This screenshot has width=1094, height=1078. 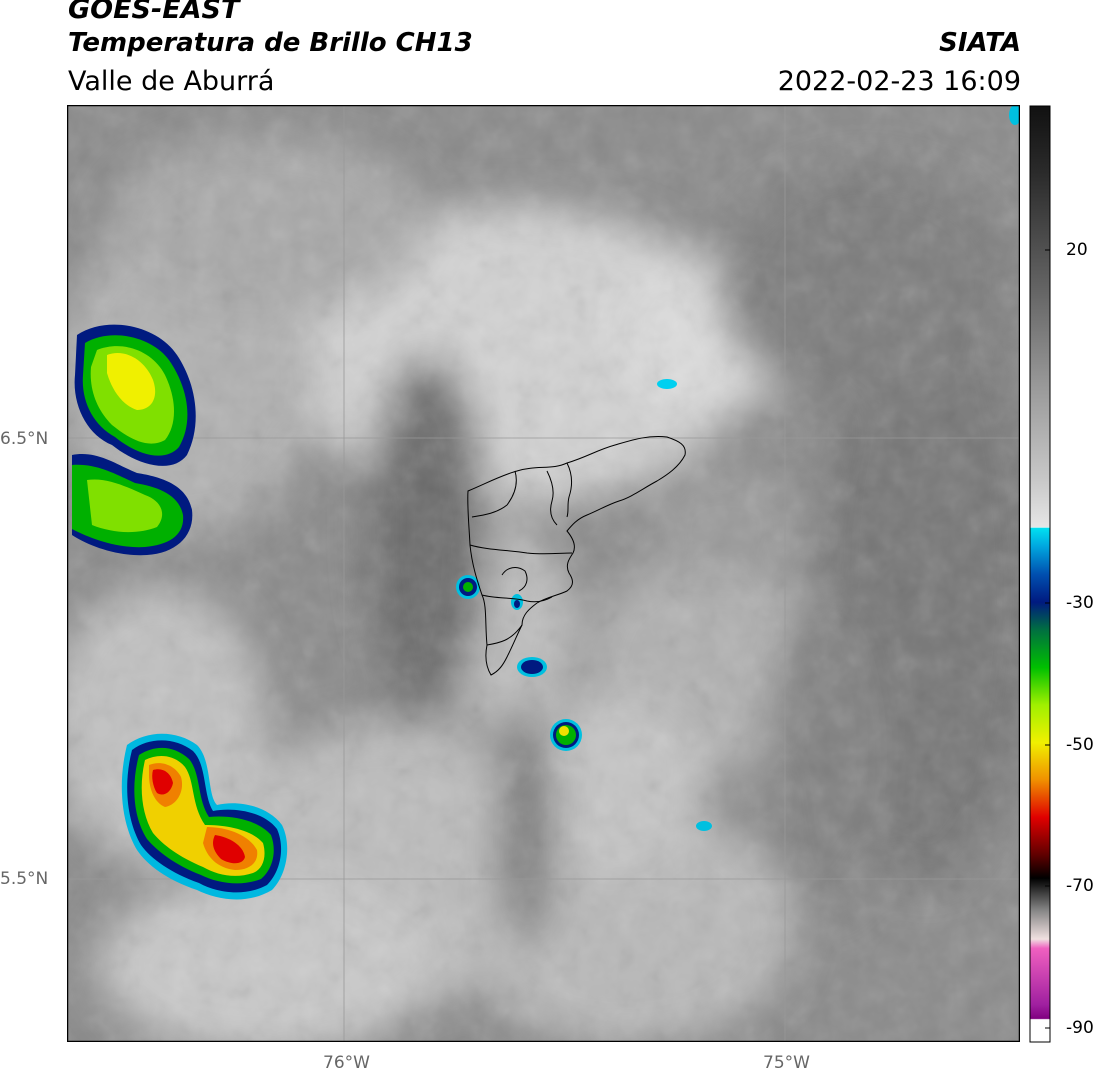 I want to click on municipal-boundaries, so click(x=576, y=556).